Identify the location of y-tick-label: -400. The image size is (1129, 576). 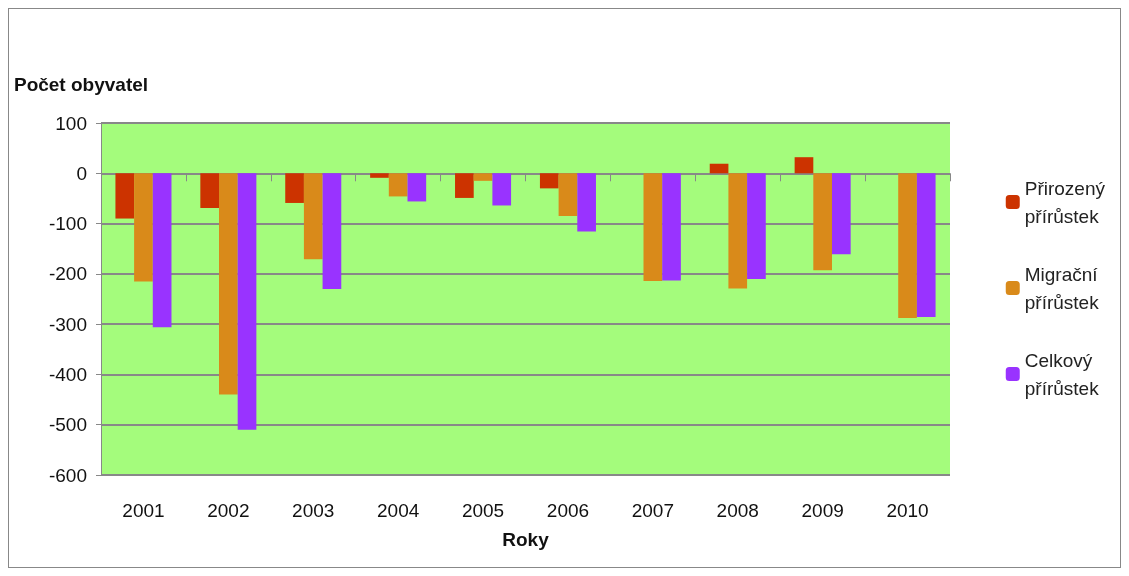
(67, 374).